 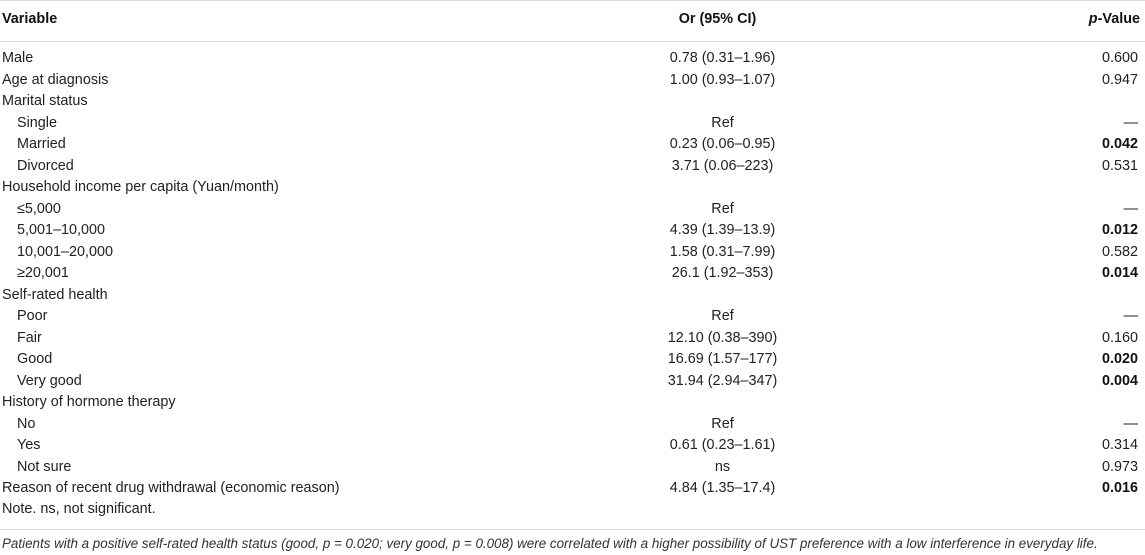 I want to click on table-row: Poor Ref —, so click(x=572, y=317).